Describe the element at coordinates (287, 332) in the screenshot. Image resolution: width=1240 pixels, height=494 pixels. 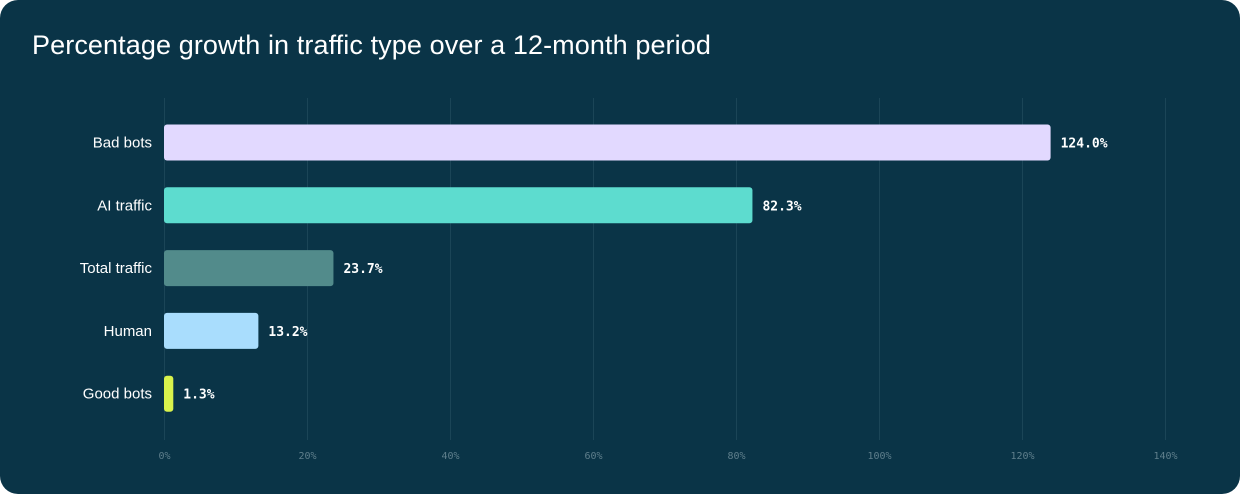
I see `value-label: 13.2%` at that location.